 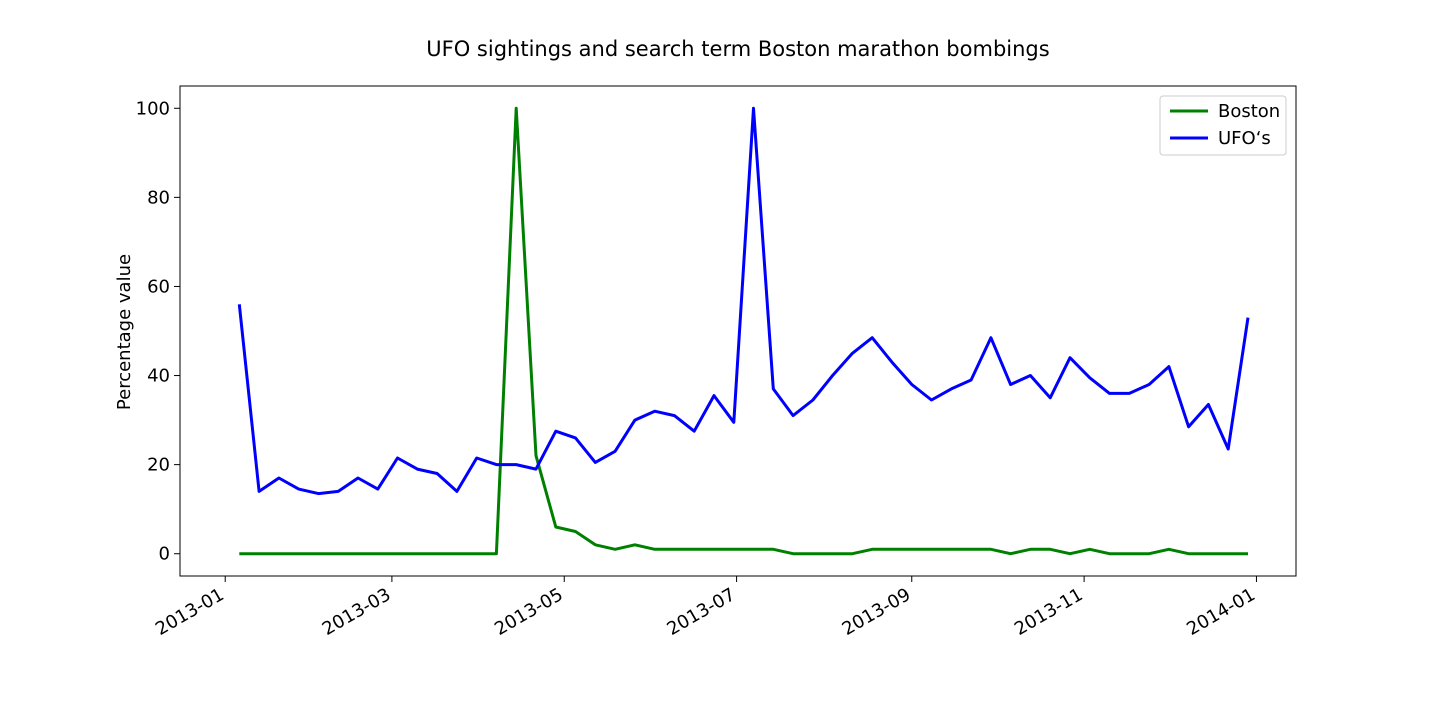 I want to click on y-axis: 0 20 40 60 80 100, so click(x=158, y=331).